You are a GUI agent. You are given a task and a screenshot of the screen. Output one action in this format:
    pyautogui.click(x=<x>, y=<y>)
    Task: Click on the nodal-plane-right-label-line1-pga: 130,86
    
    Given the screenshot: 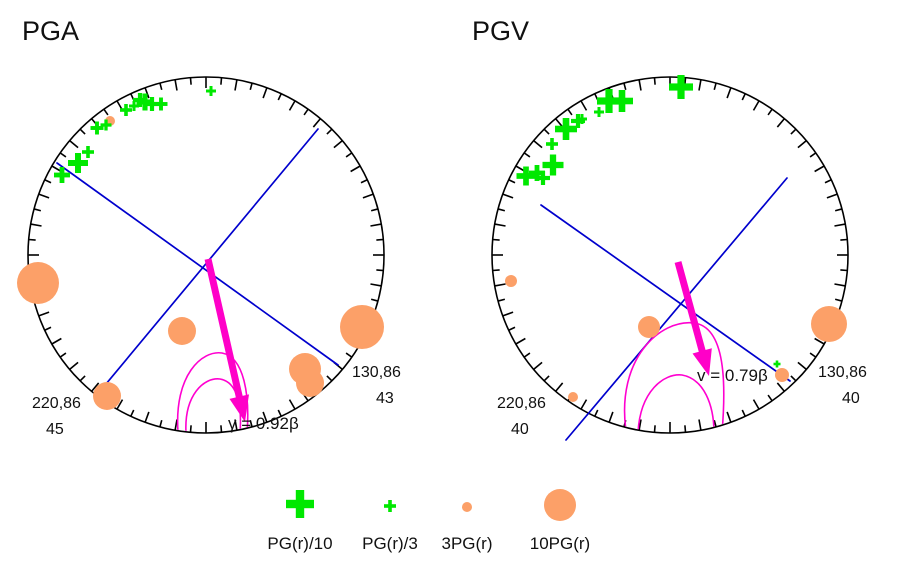 What is the action you would take?
    pyautogui.click(x=376, y=372)
    